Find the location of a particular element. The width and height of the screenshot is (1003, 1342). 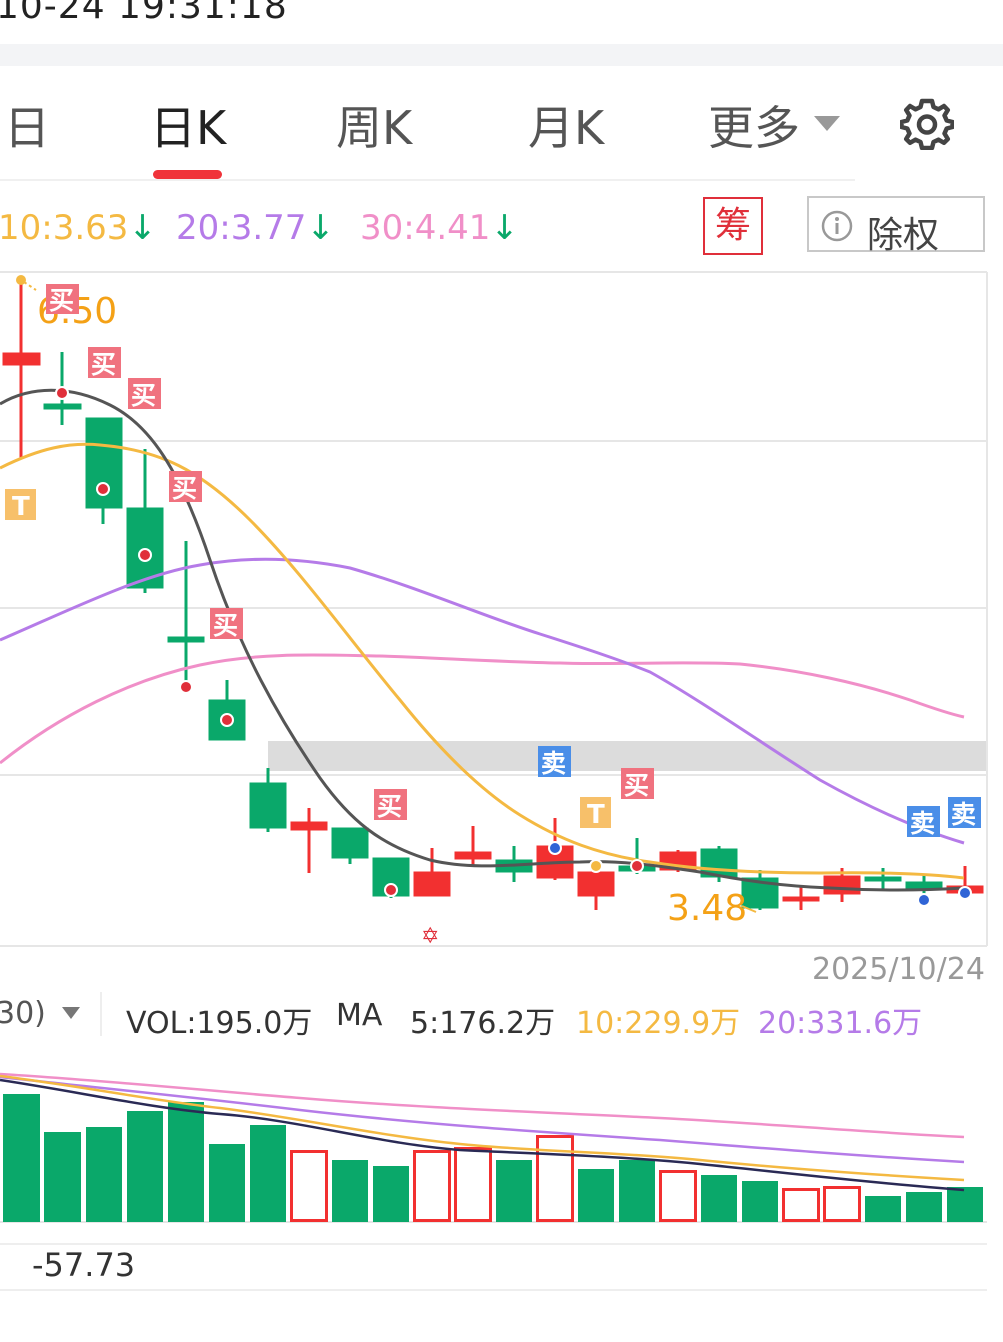

ma-label: MA is located at coordinates (359, 1015).